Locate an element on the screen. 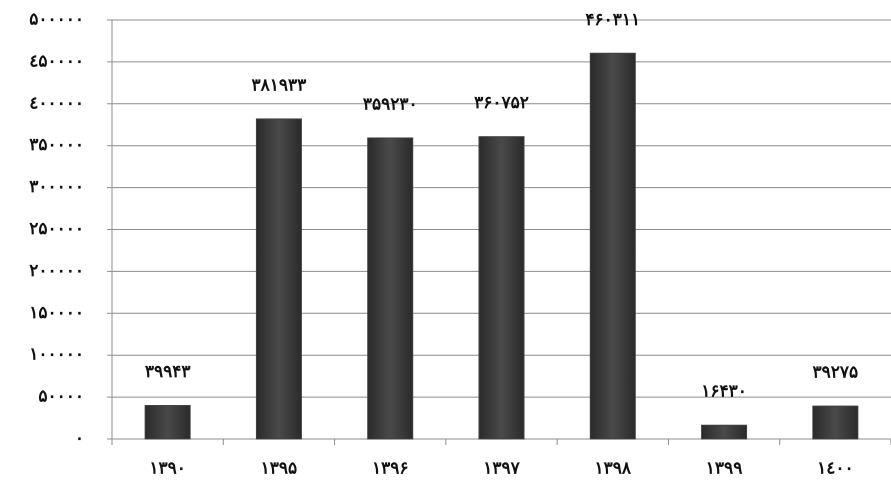 The width and height of the screenshot is (891, 488). value-label: ۳۵۹۲۳۰ is located at coordinates (390, 104).